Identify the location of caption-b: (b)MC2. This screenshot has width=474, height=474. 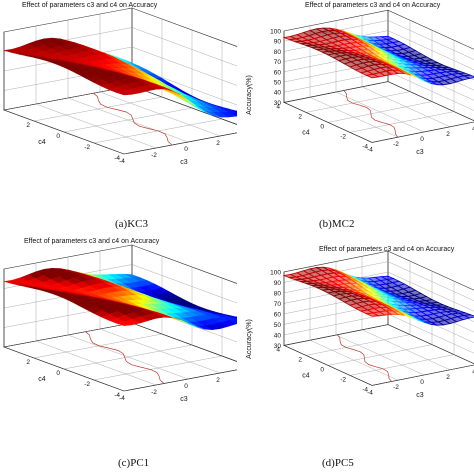
(337, 224).